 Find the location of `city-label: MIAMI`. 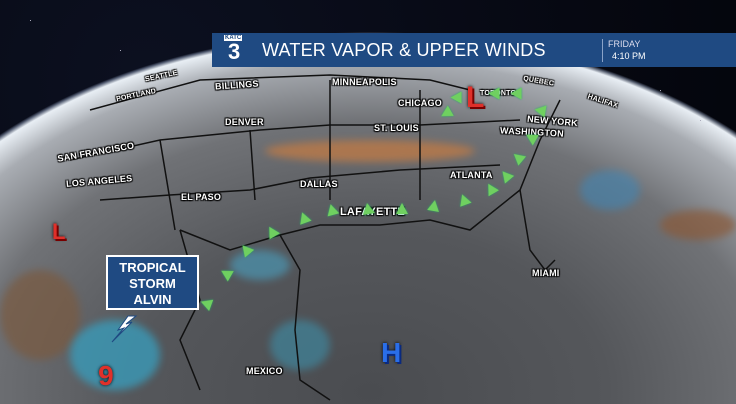

city-label: MIAMI is located at coordinates (546, 273).